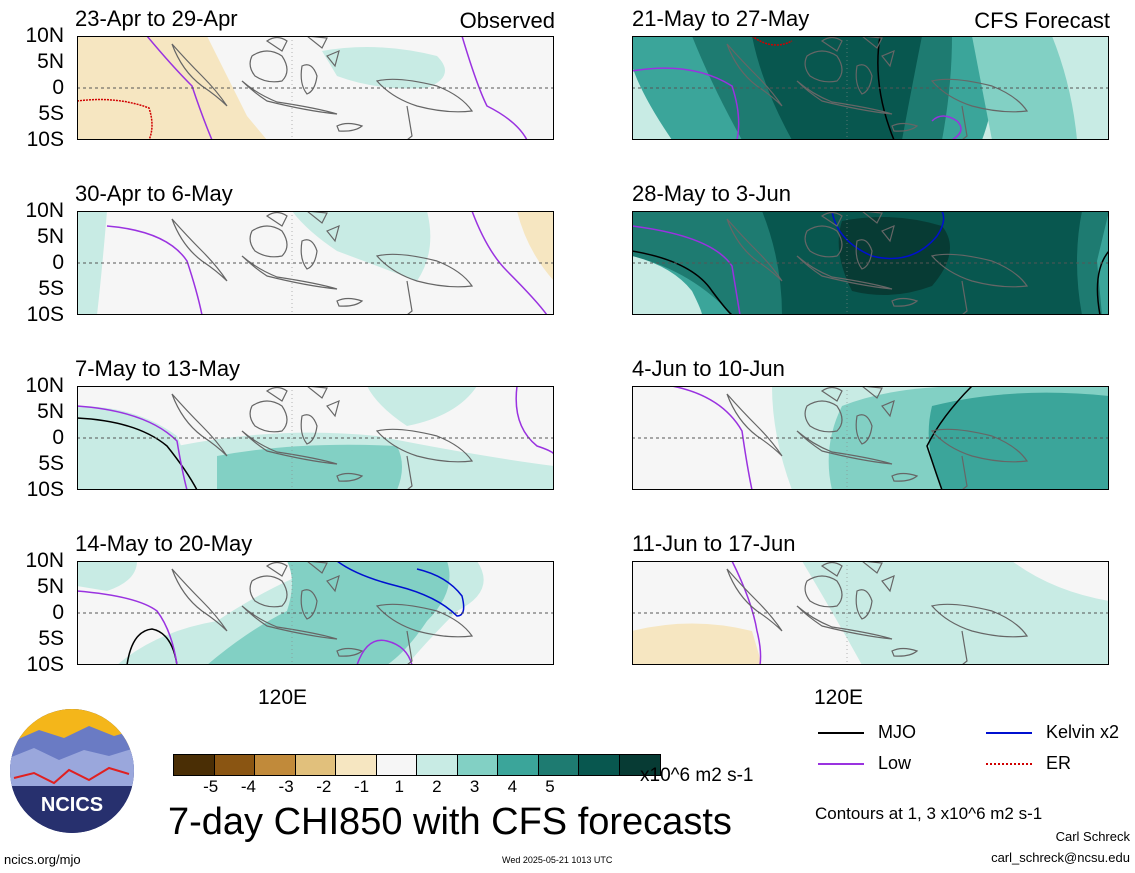  I want to click on lon-label-right: 120E, so click(839, 697).